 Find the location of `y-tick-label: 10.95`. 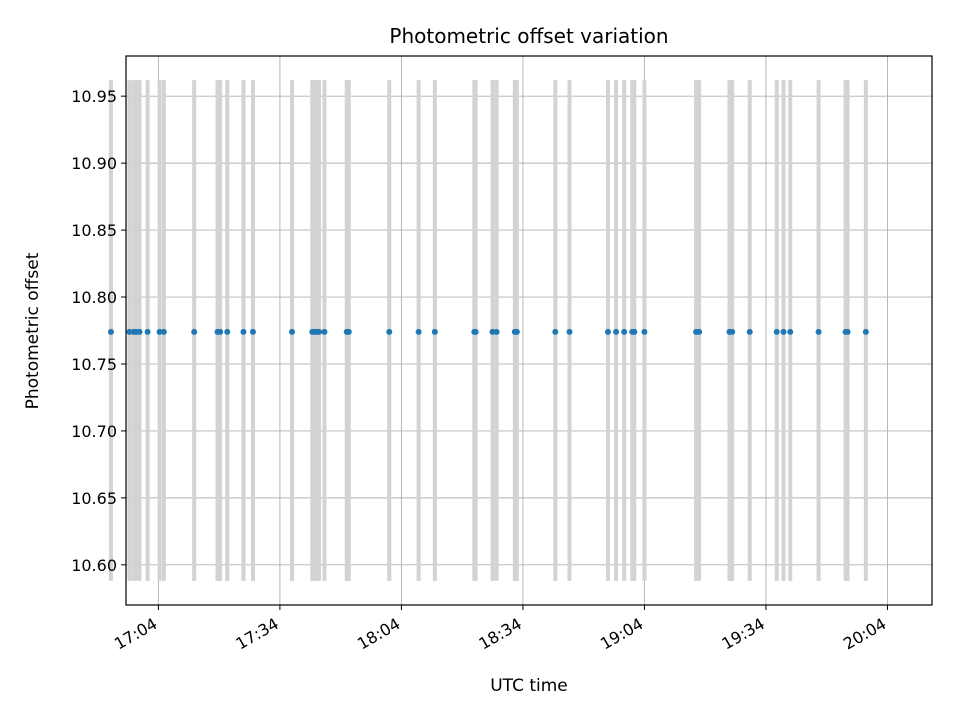

y-tick-label: 10.95 is located at coordinates (94, 96).